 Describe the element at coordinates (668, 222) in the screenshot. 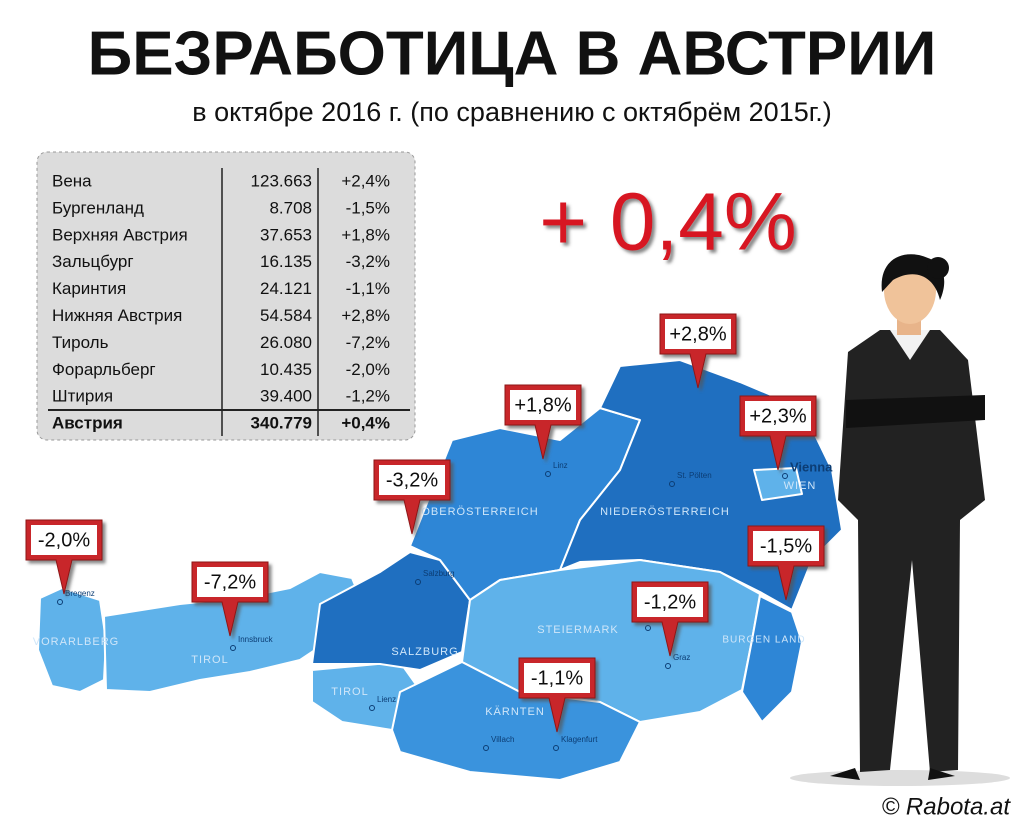

I see `headline: + 0,4%` at that location.